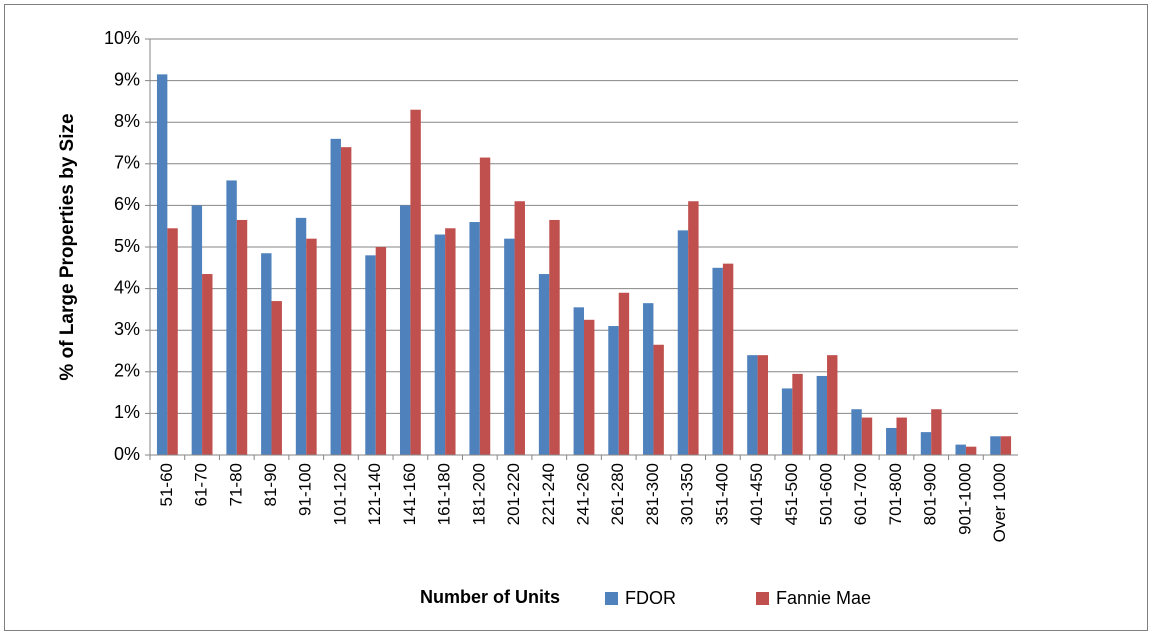  Describe the element at coordinates (127, 163) in the screenshot. I see `y-tick-label: 7%` at that location.